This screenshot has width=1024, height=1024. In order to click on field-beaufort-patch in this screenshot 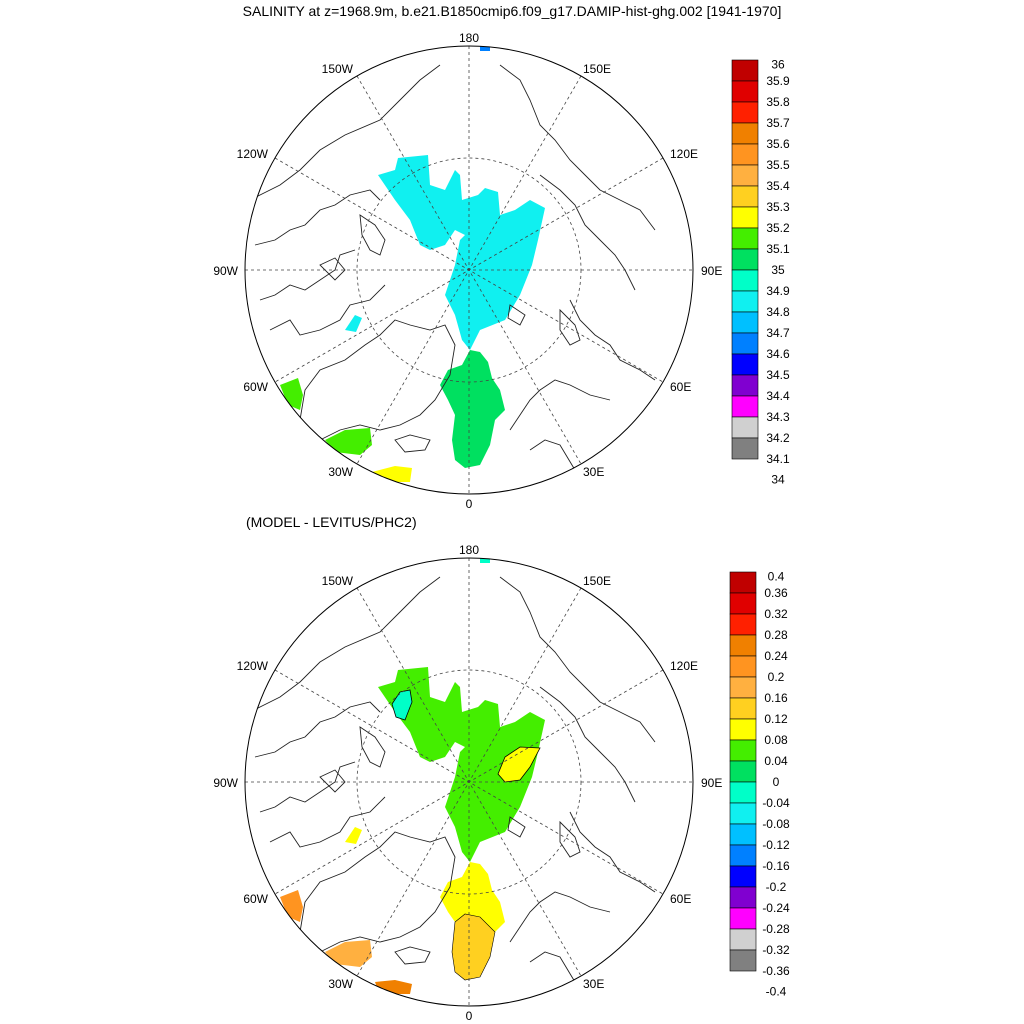, I will do `click(402, 705)`.